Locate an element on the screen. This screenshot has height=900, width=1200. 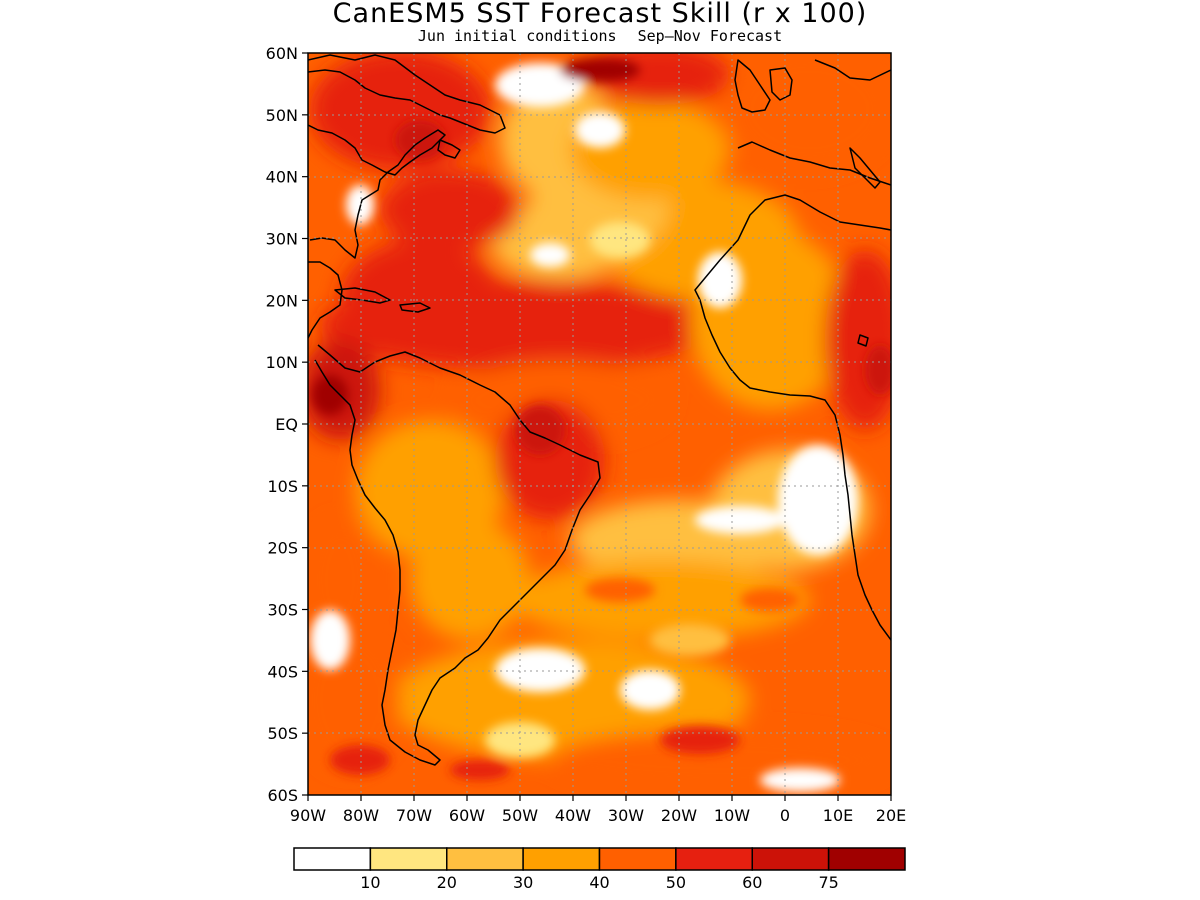
coast-europe is located at coordinates (752, 86).